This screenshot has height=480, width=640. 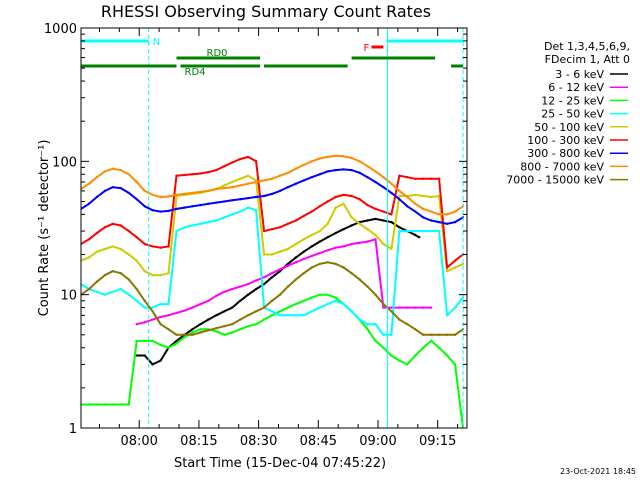 What do you see at coordinates (569, 127) in the screenshot?
I see `legend-entry-label: 50 - 100 keV` at bounding box center [569, 127].